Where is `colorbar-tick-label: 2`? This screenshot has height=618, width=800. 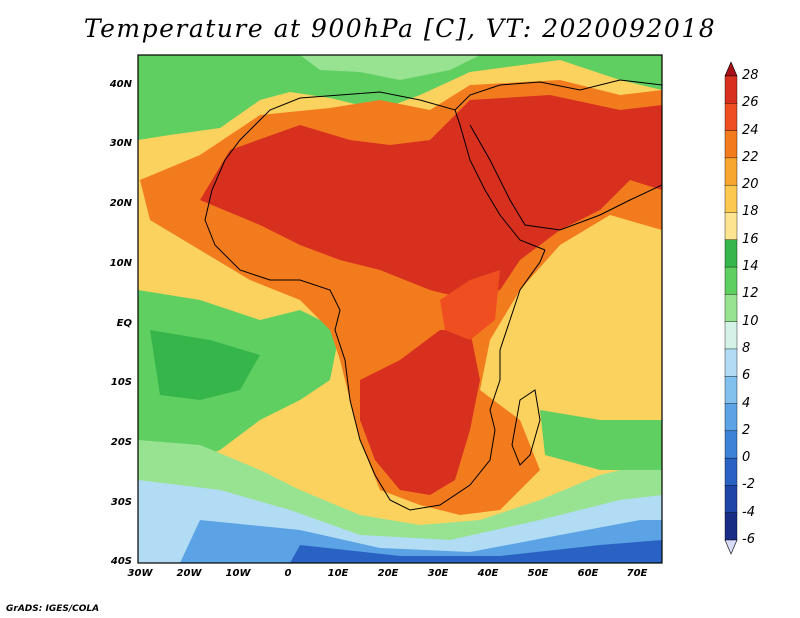 colorbar-tick-label: 2 is located at coordinates (746, 430).